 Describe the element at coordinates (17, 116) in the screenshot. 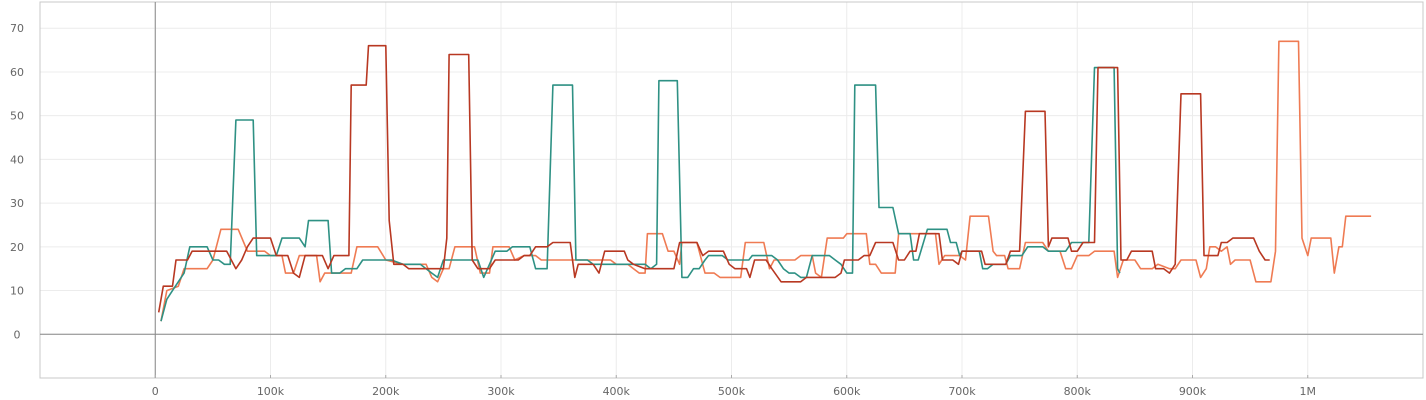

I see `y-tick-label: 50` at that location.